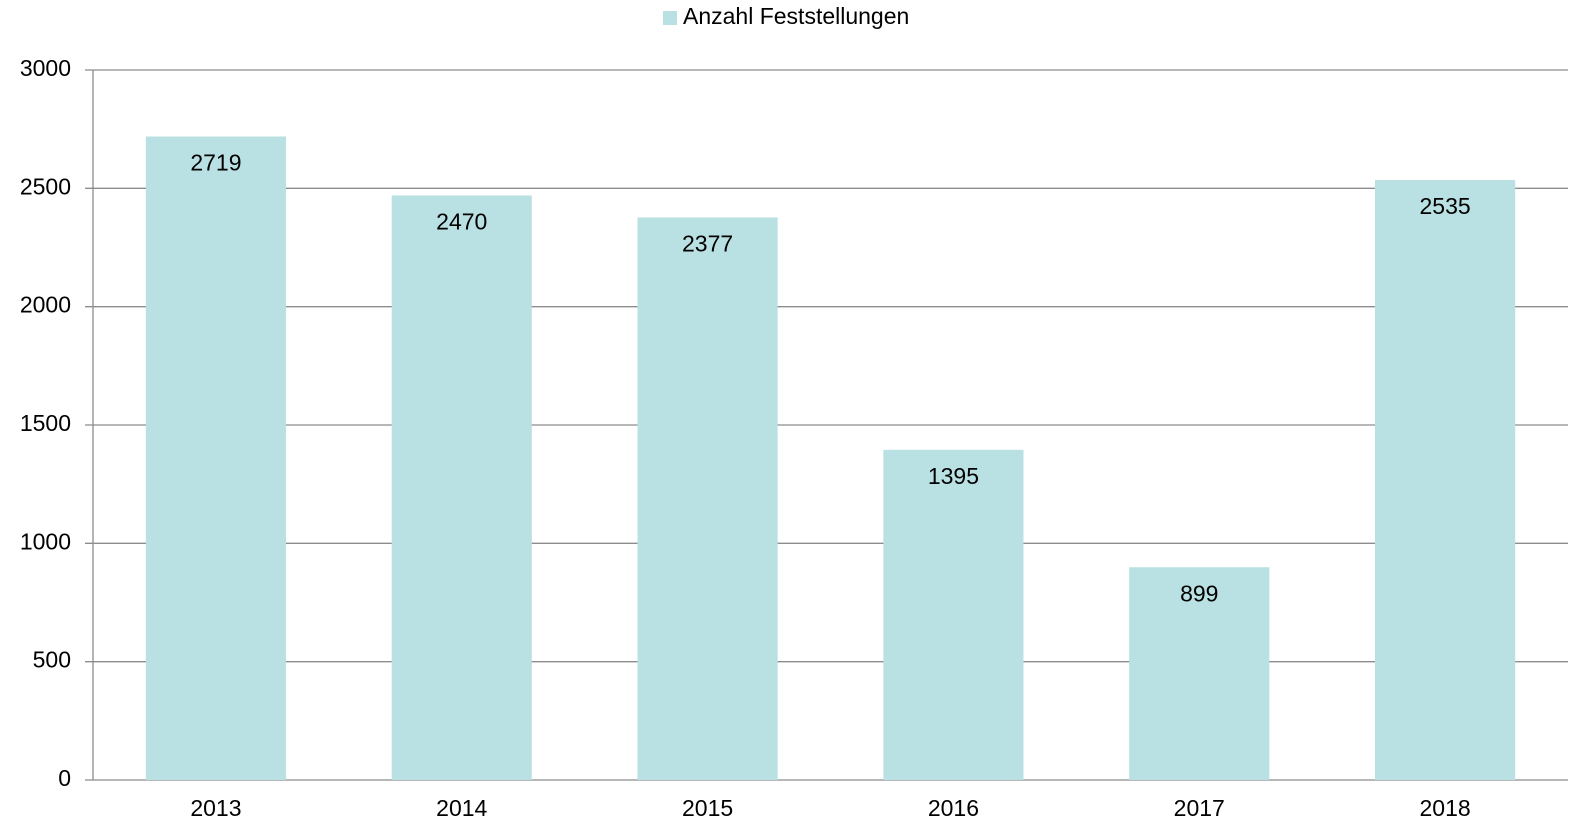 This screenshot has width=1591, height=836. Describe the element at coordinates (52, 660) in the screenshot. I see `y-tick-label: 500` at that location.